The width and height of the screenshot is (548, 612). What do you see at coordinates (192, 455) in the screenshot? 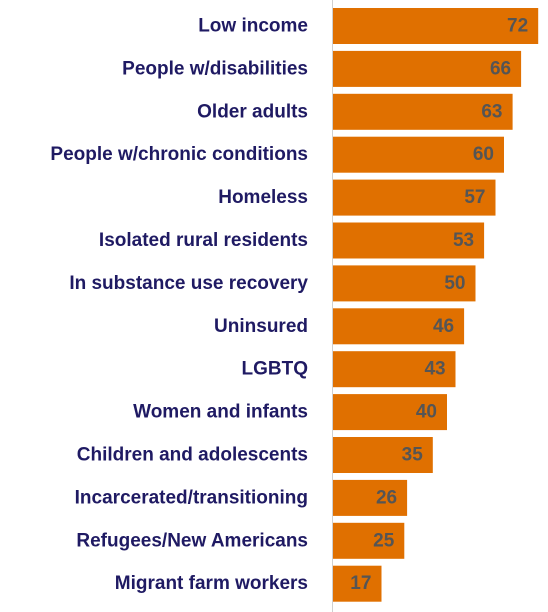
I see `category-label-10: Children and adolescents` at bounding box center [192, 455].